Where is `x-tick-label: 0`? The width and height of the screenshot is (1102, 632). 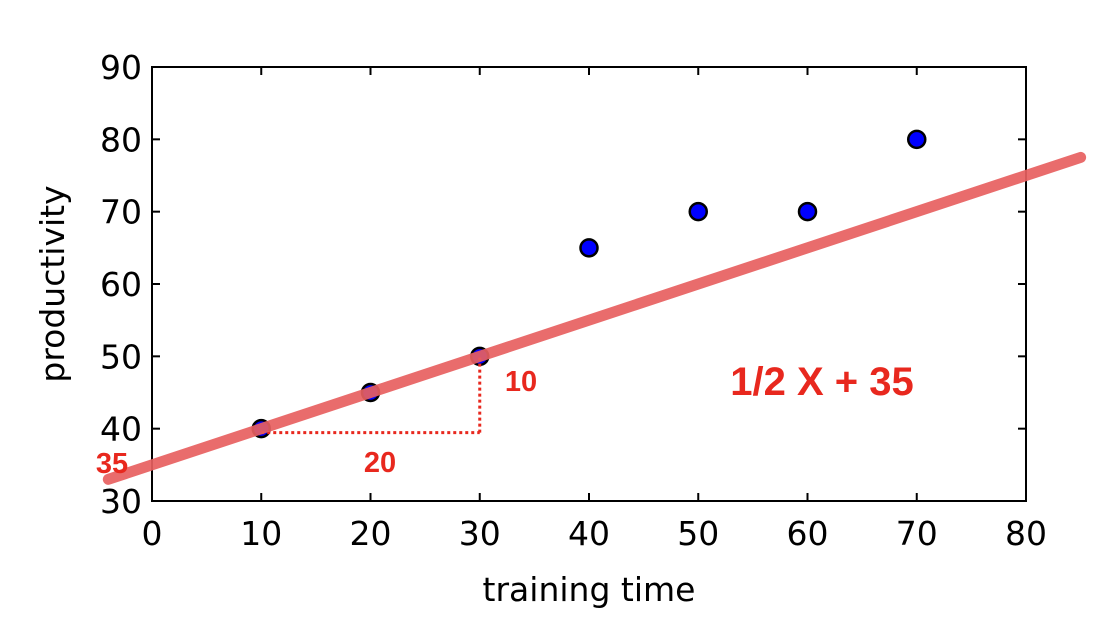
x-tick-label: 0 is located at coordinates (152, 533).